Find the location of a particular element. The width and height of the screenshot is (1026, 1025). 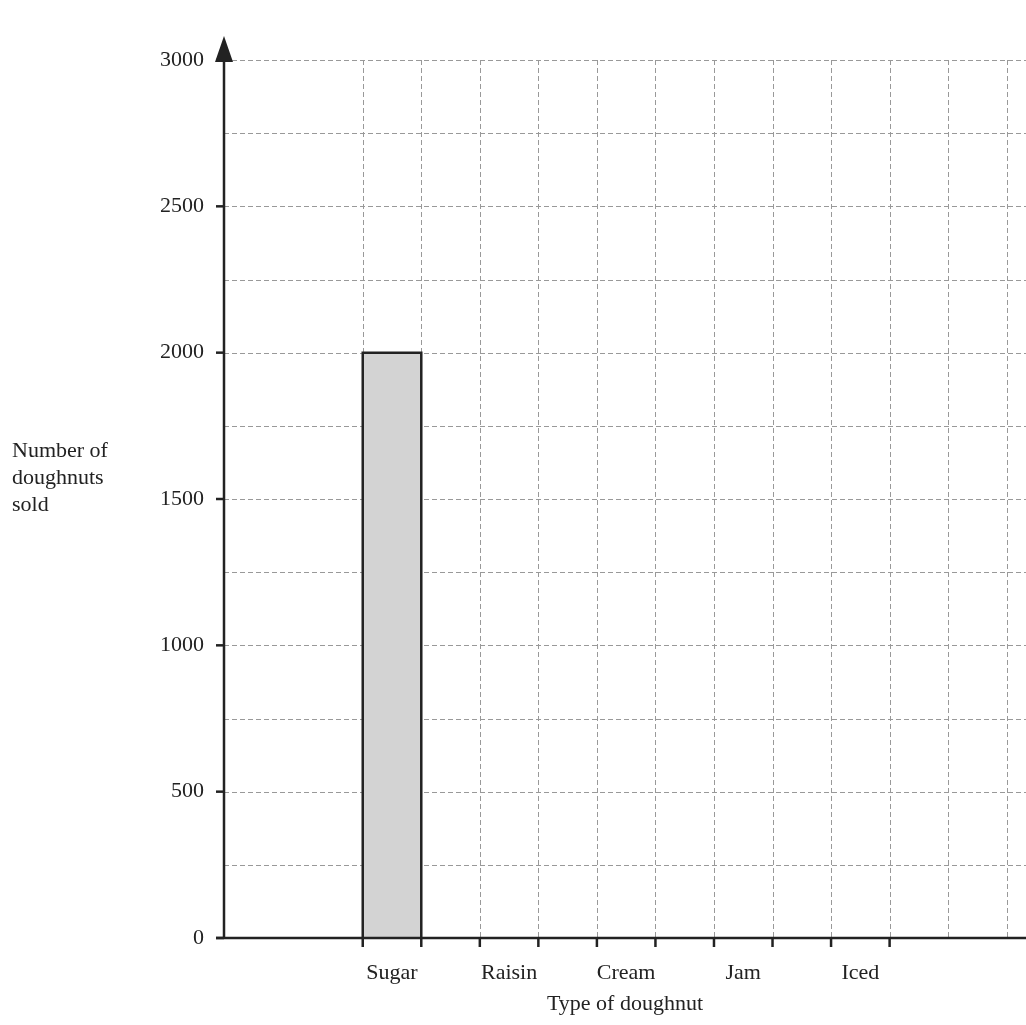

x-tick-label: Cream is located at coordinates (626, 971).